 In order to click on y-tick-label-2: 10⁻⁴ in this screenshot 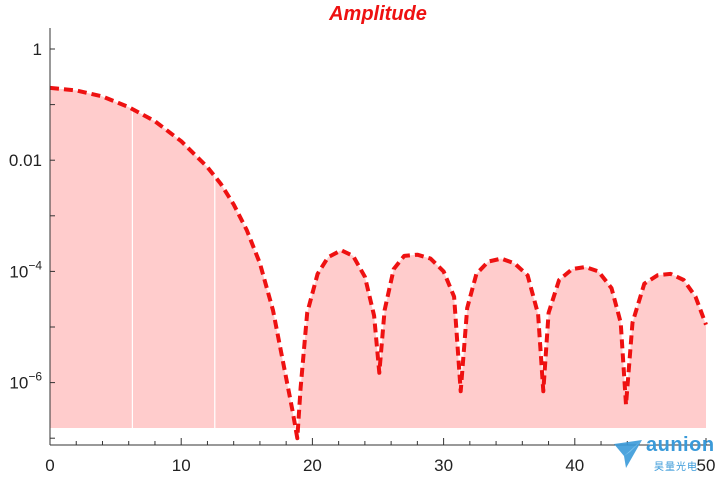, I will do `click(25, 269)`.